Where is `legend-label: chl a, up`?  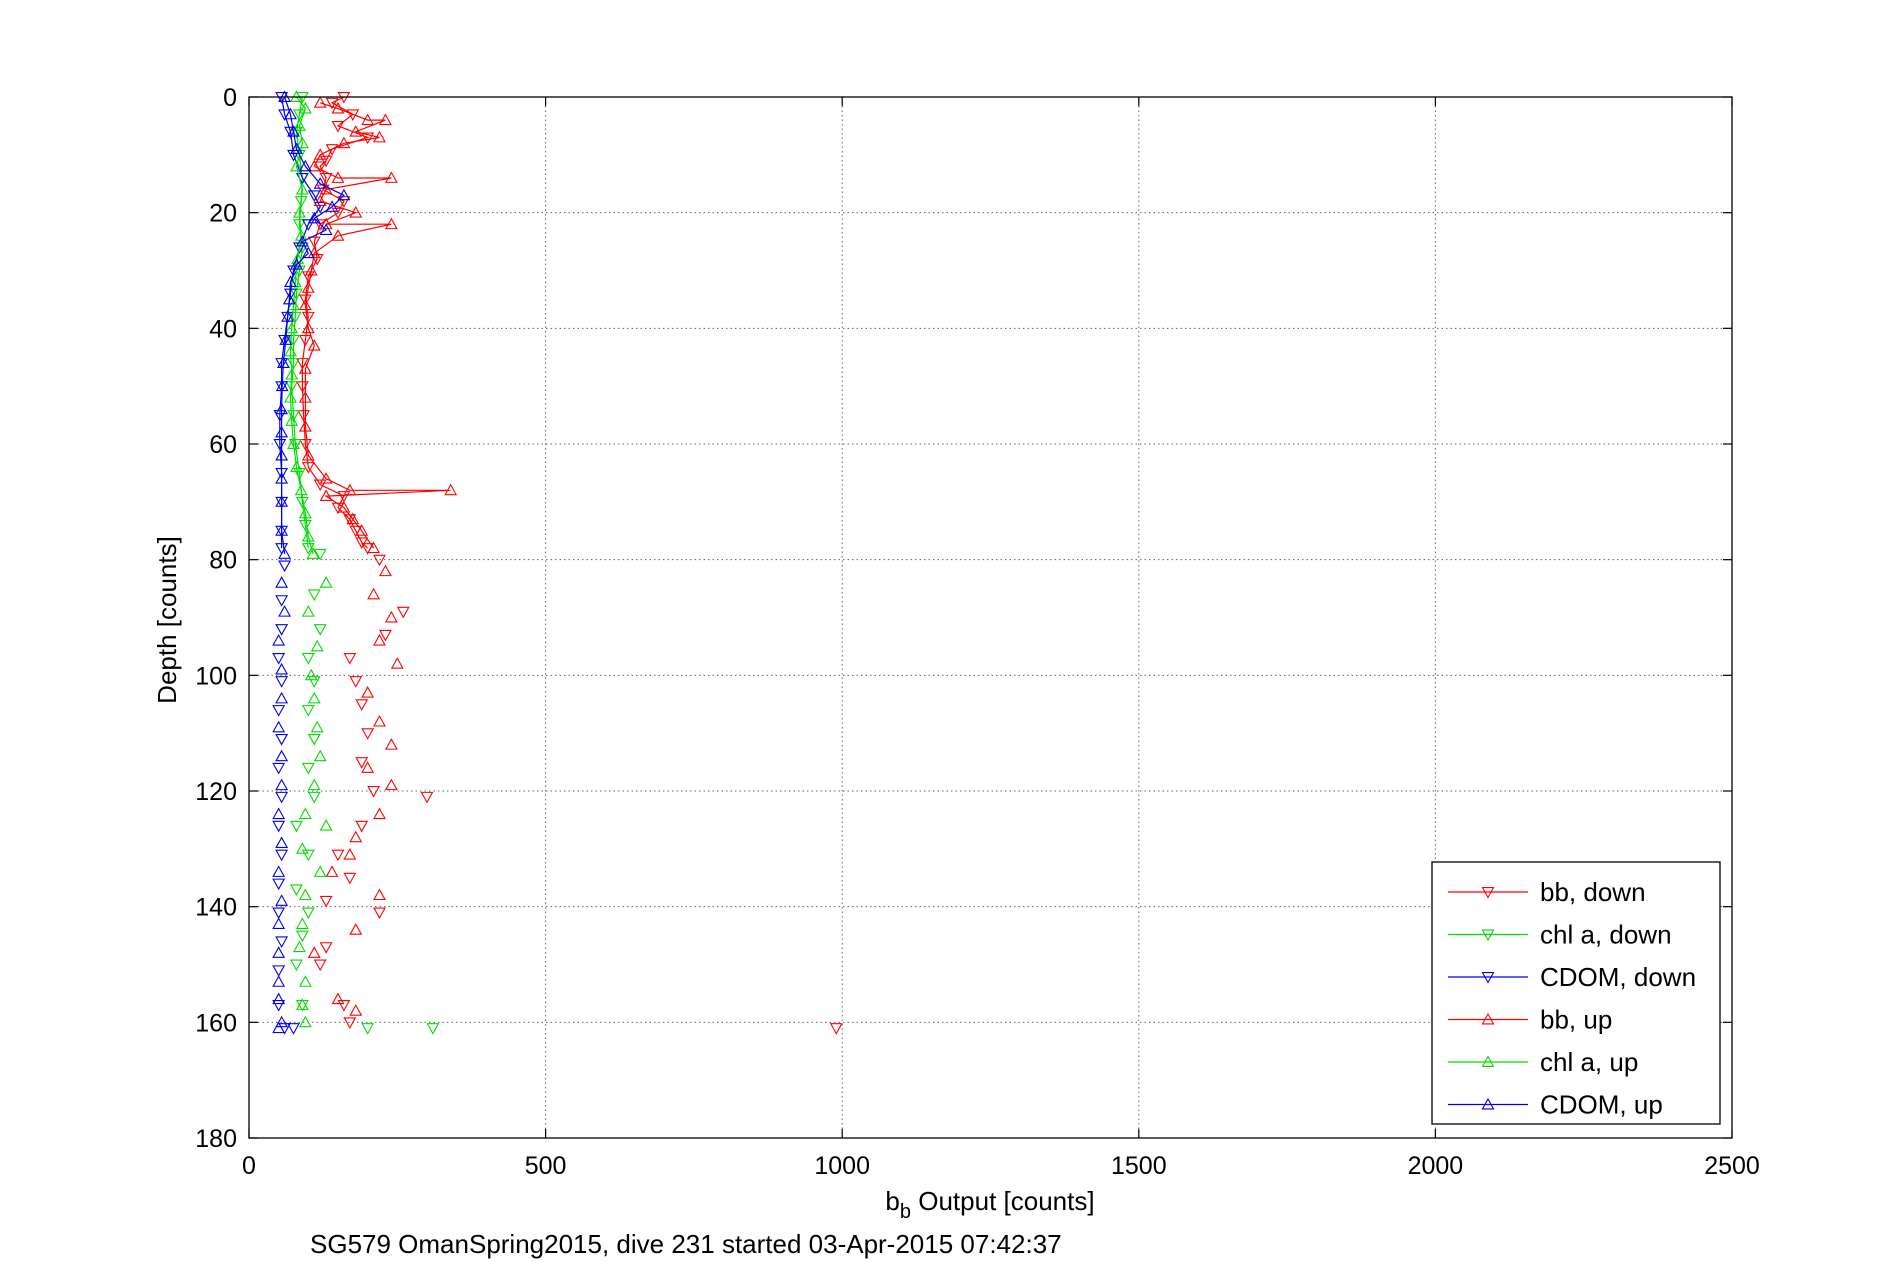
legend-label: chl a, up is located at coordinates (1589, 1062).